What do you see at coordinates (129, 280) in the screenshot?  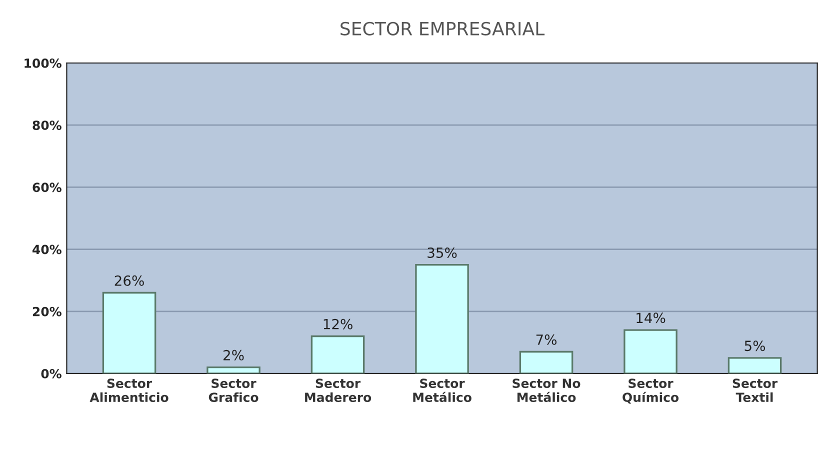 I see `data-label: 26%` at bounding box center [129, 280].